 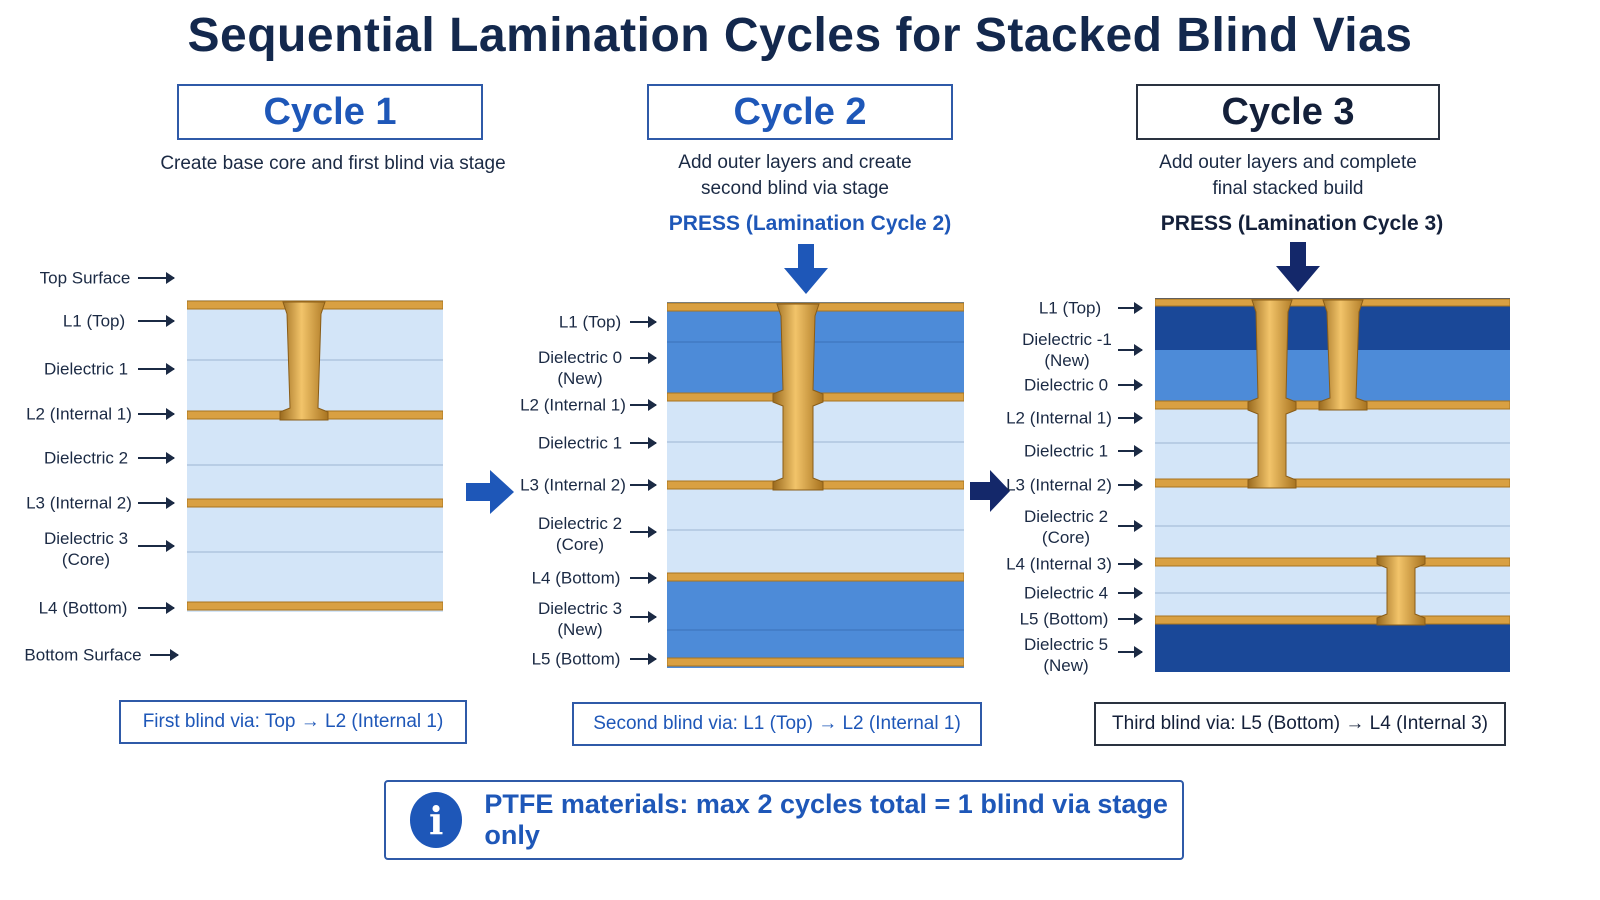 What do you see at coordinates (1059, 564) in the screenshot?
I see `layer-label: L4 (Internal 3)` at bounding box center [1059, 564].